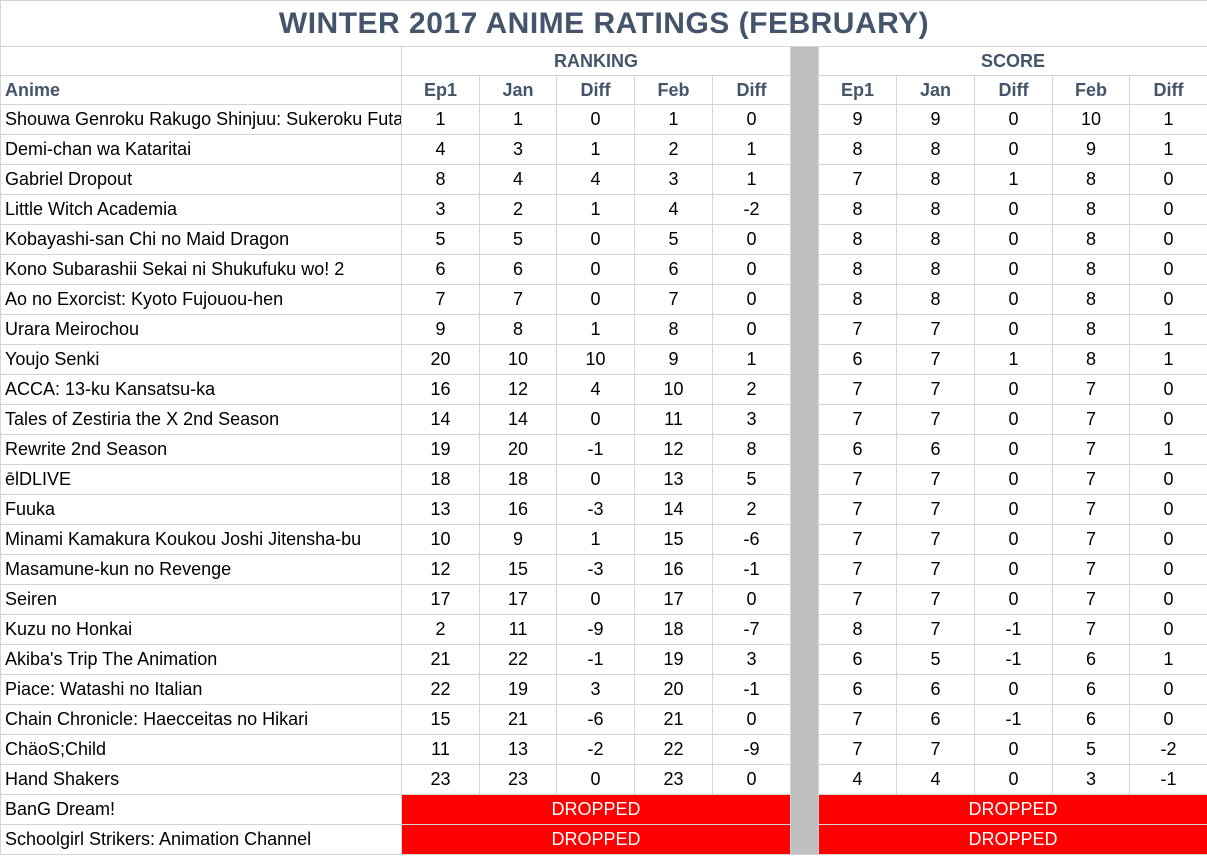 Image resolution: width=1207 pixels, height=856 pixels. I want to click on score-diff2-cell: -1, so click(1167, 779).